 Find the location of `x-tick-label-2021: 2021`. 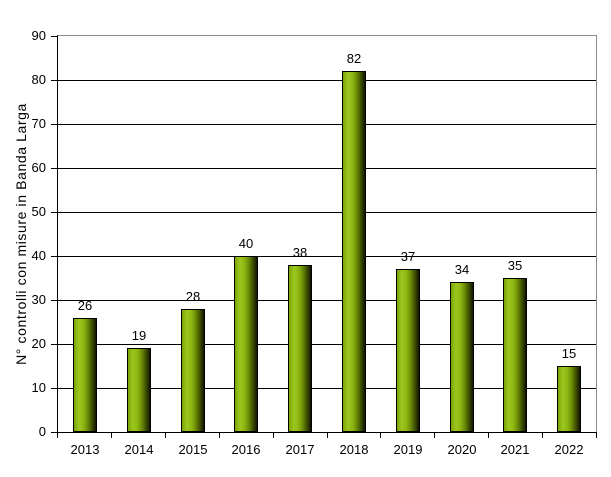

x-tick-label-2021: 2021 is located at coordinates (515, 449).